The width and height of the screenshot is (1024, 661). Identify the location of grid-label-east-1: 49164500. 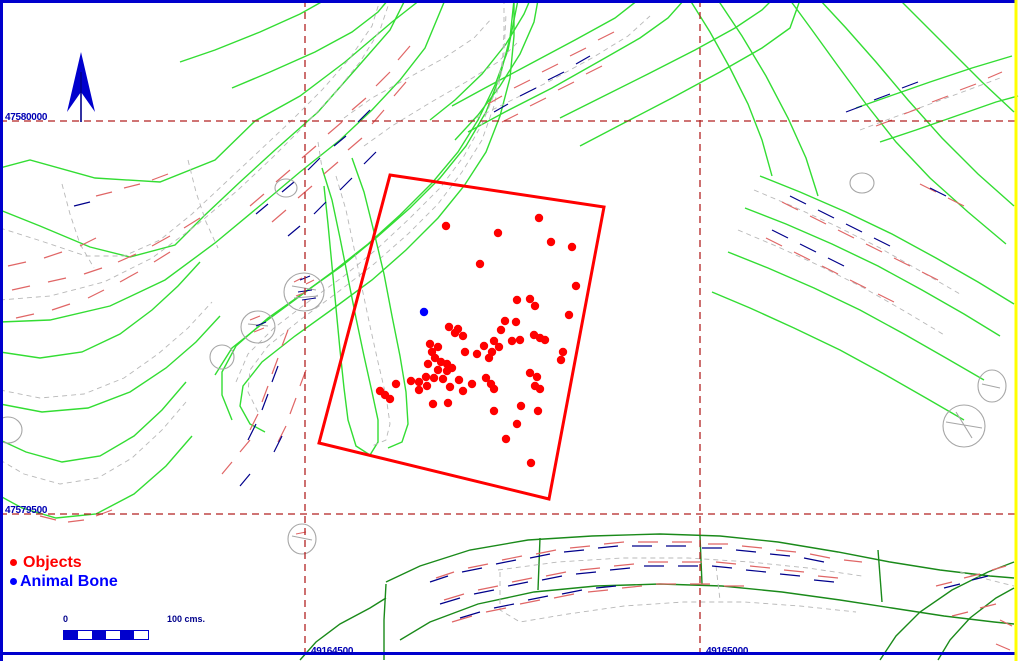
(332, 651).